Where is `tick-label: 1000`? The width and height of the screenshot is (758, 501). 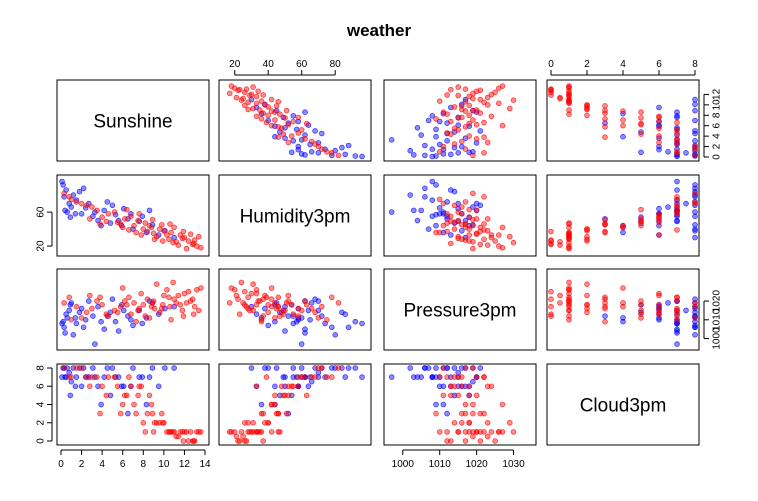 tick-label: 1000 is located at coordinates (717, 338).